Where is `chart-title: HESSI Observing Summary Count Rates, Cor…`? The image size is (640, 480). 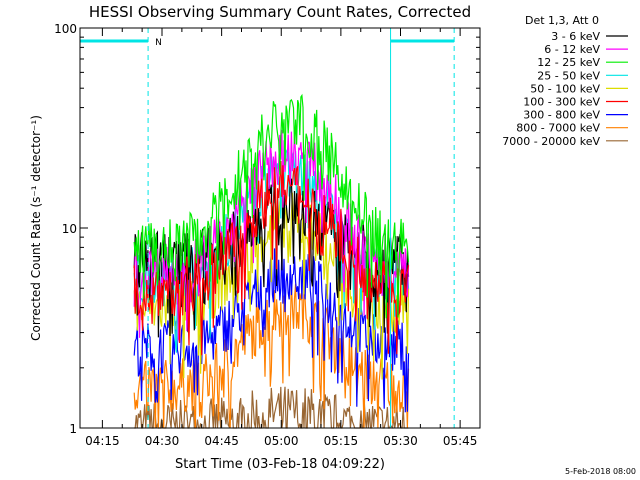 chart-title: HESSI Observing Summary Count Rates, Cor… is located at coordinates (280, 12).